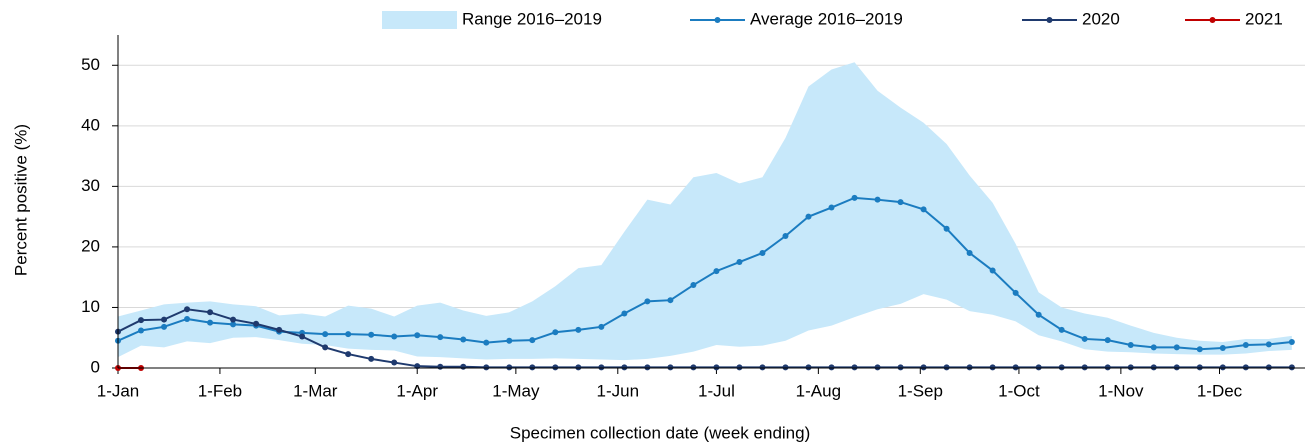 This screenshot has width=1305, height=443. I want to click on y-tick-label: 30, so click(90, 185).